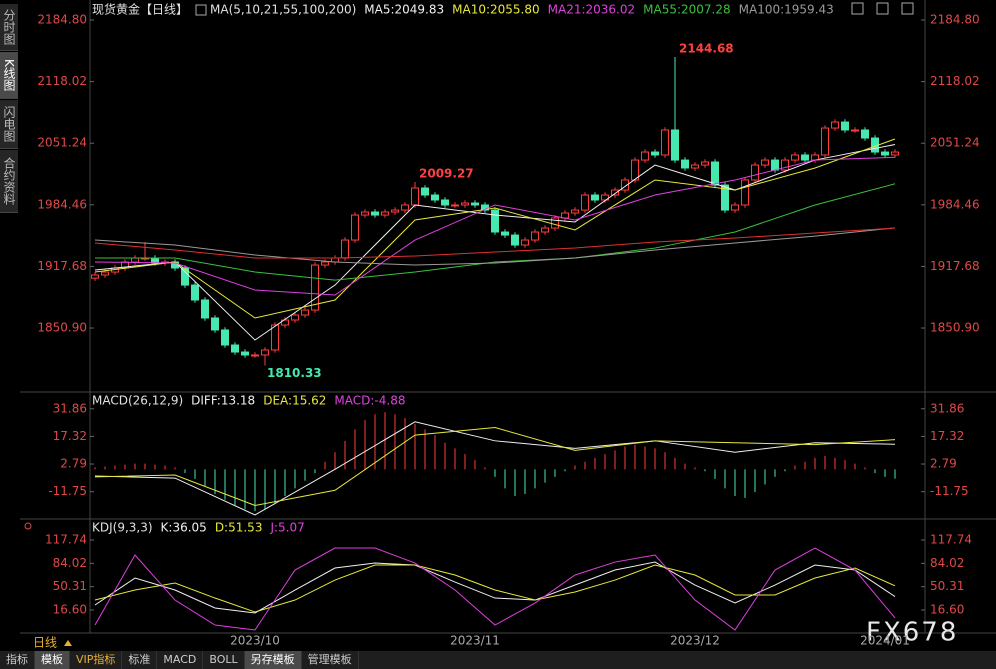 The image size is (996, 669). What do you see at coordinates (695, 641) in the screenshot?
I see `x-tick-label: 2023/12` at bounding box center [695, 641].